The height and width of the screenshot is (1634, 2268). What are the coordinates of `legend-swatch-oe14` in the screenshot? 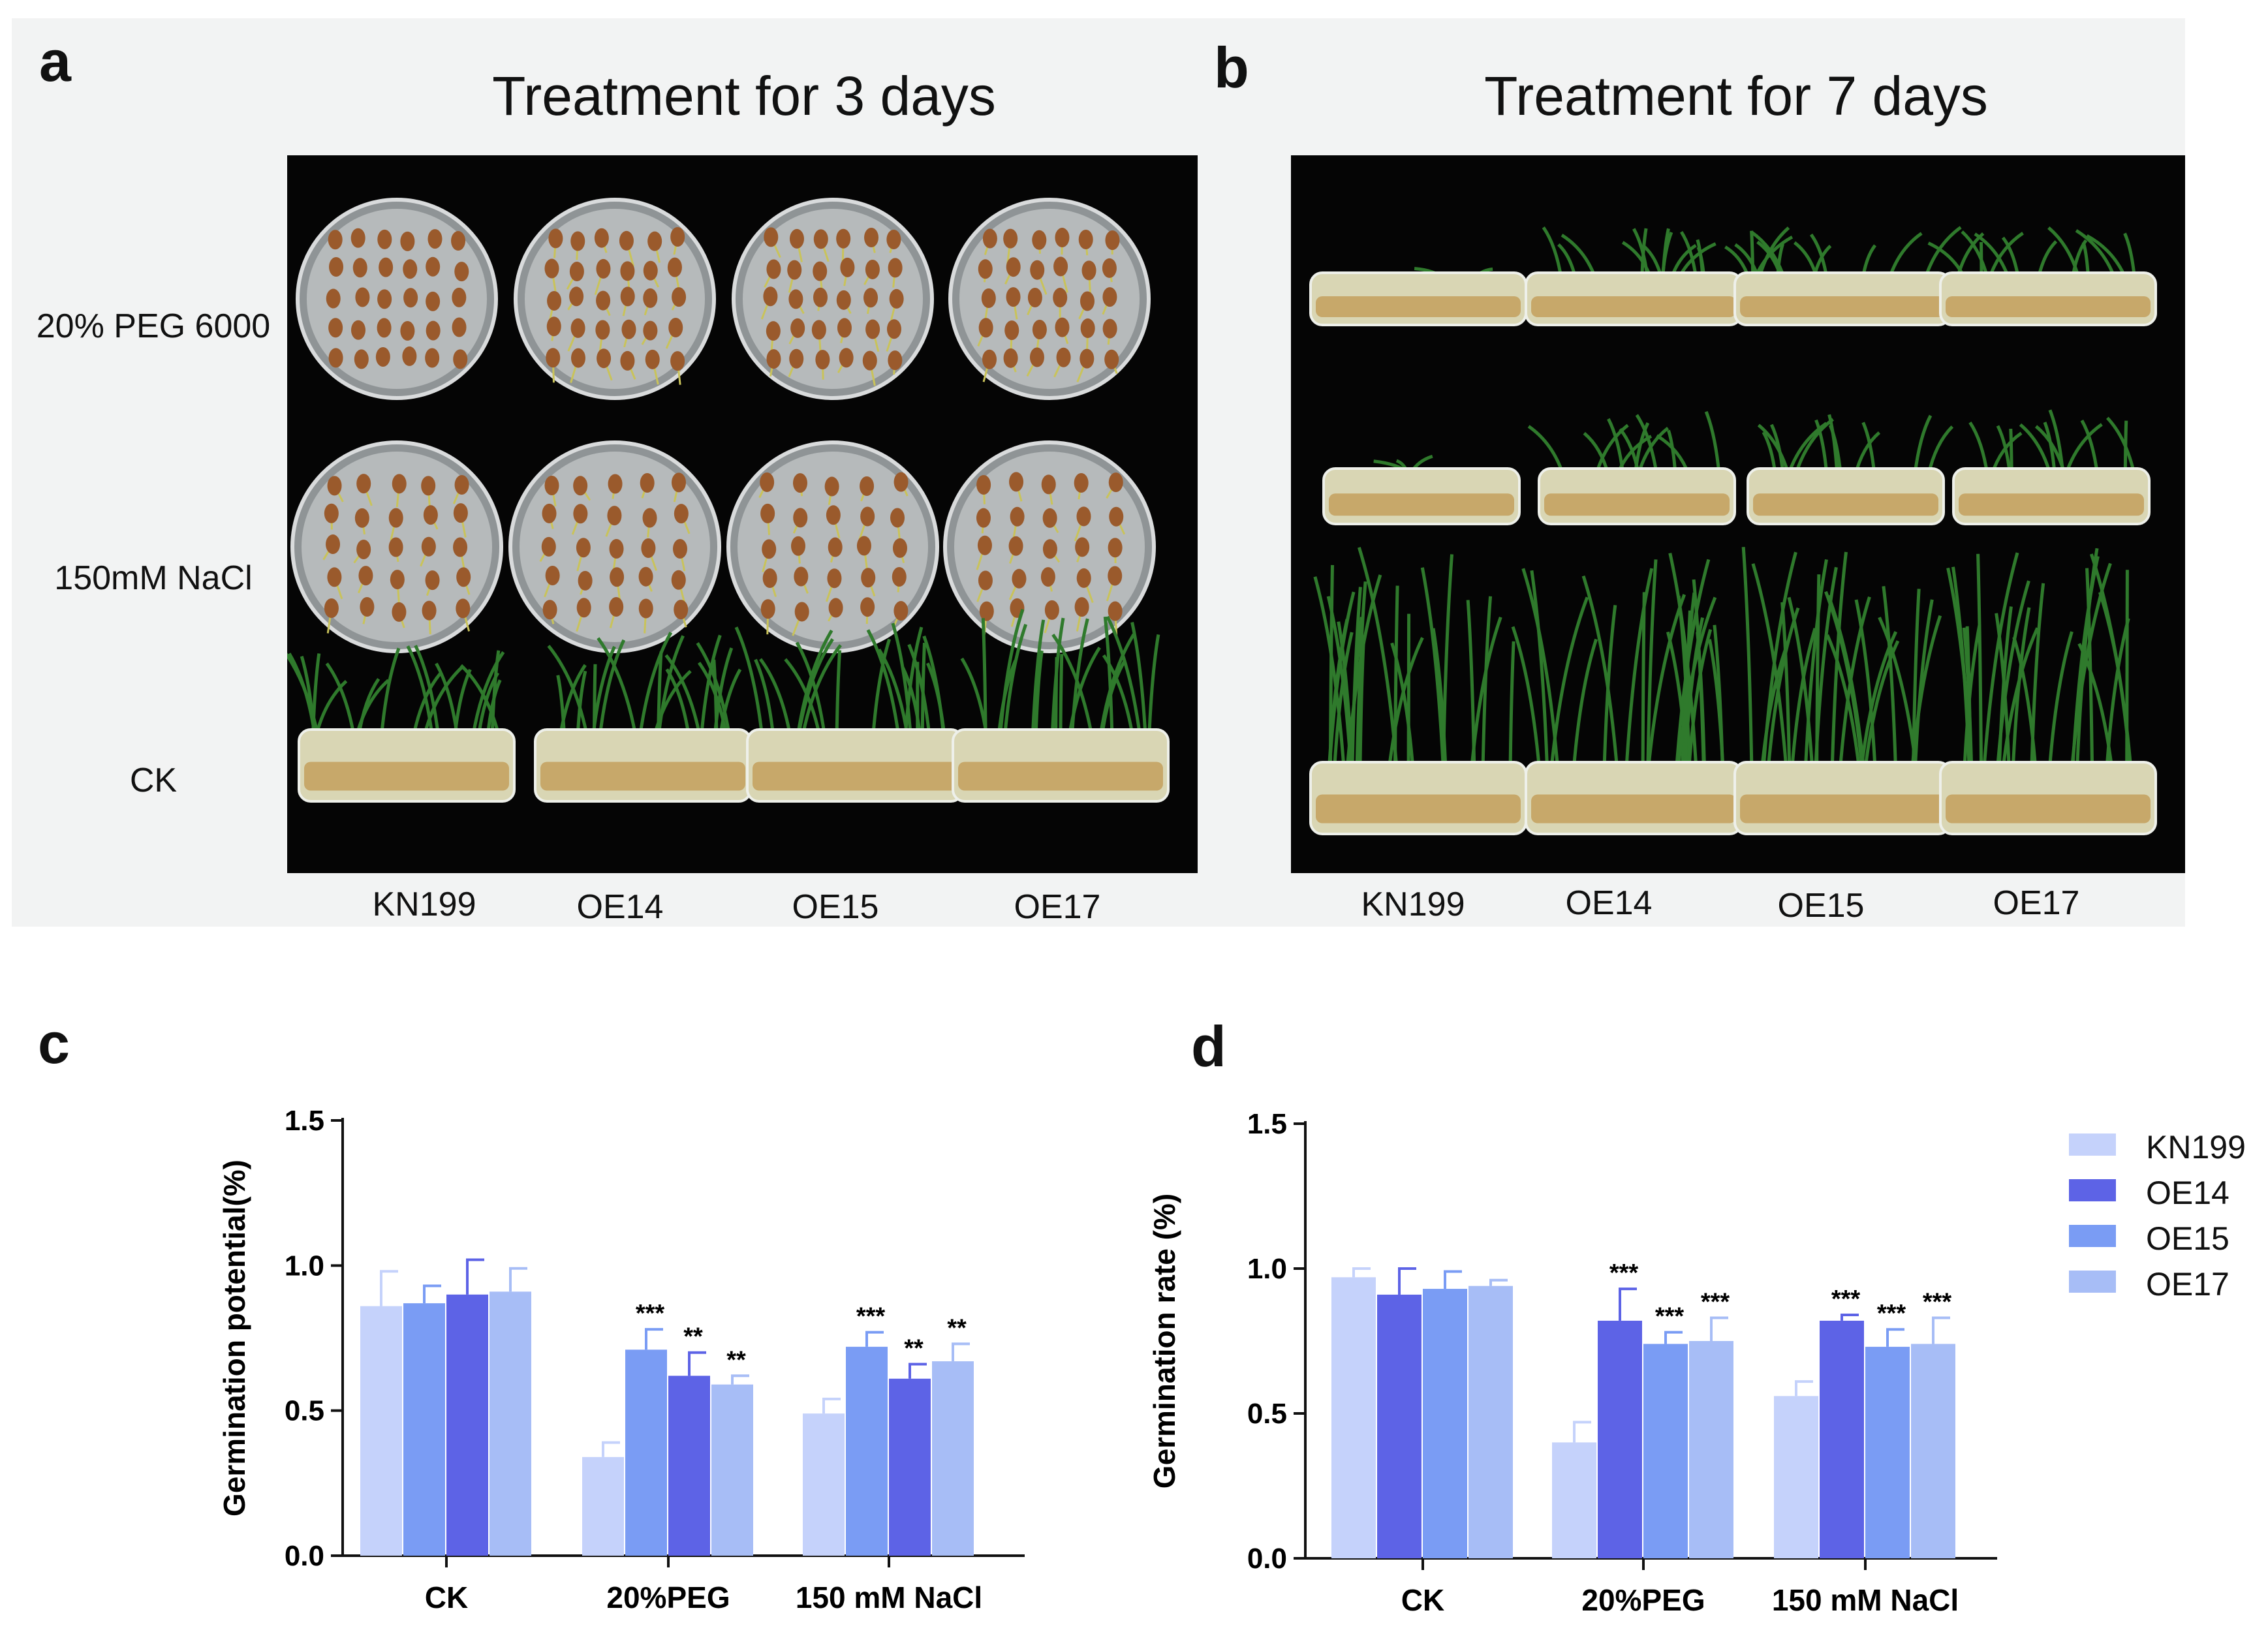 It's located at (2092, 1190).